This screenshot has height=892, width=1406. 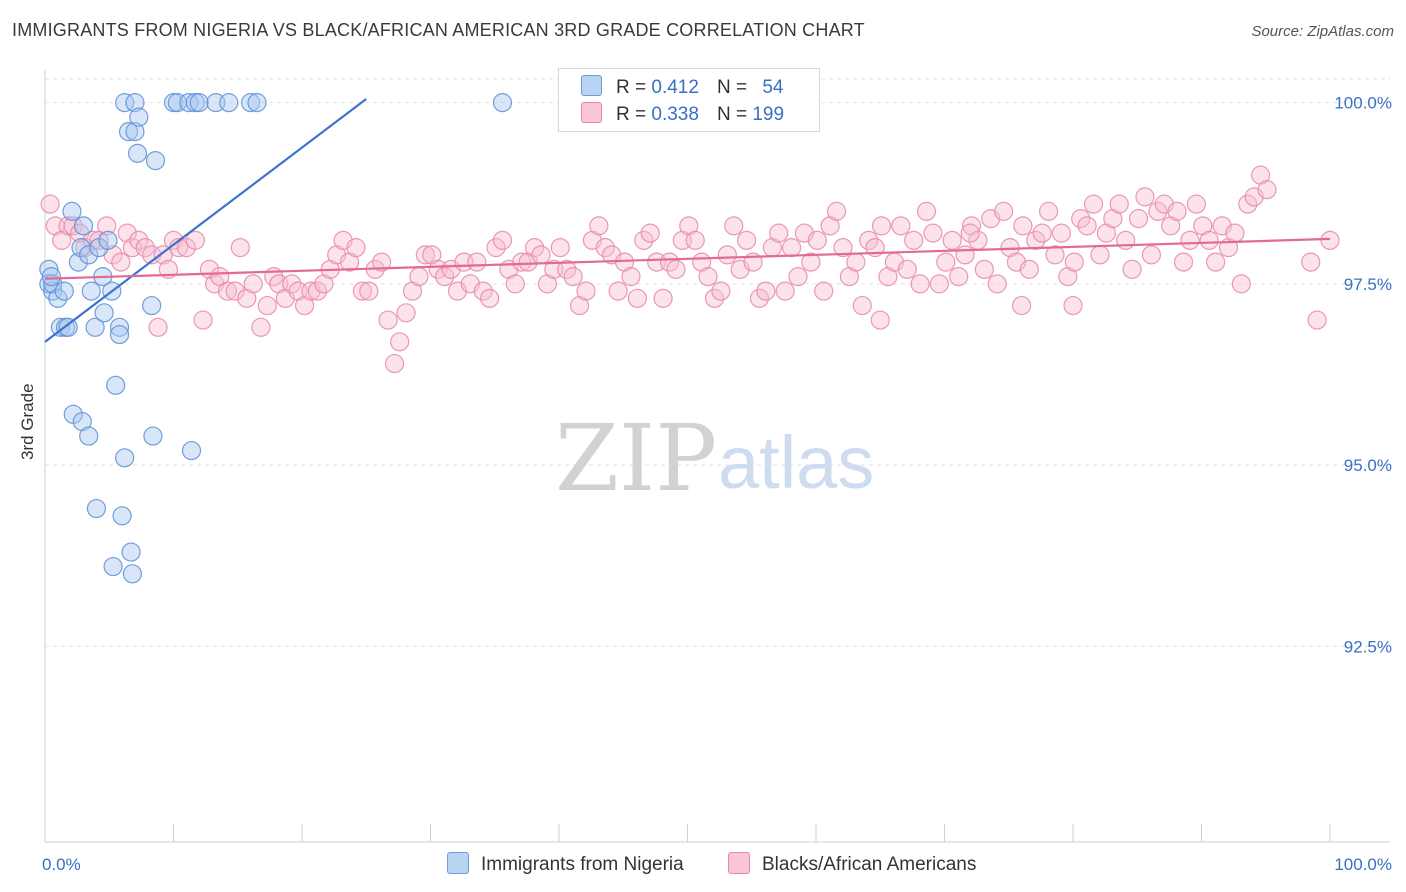 What do you see at coordinates (732, 87) in the screenshot?
I see `legend-n-label: N =` at bounding box center [732, 87].